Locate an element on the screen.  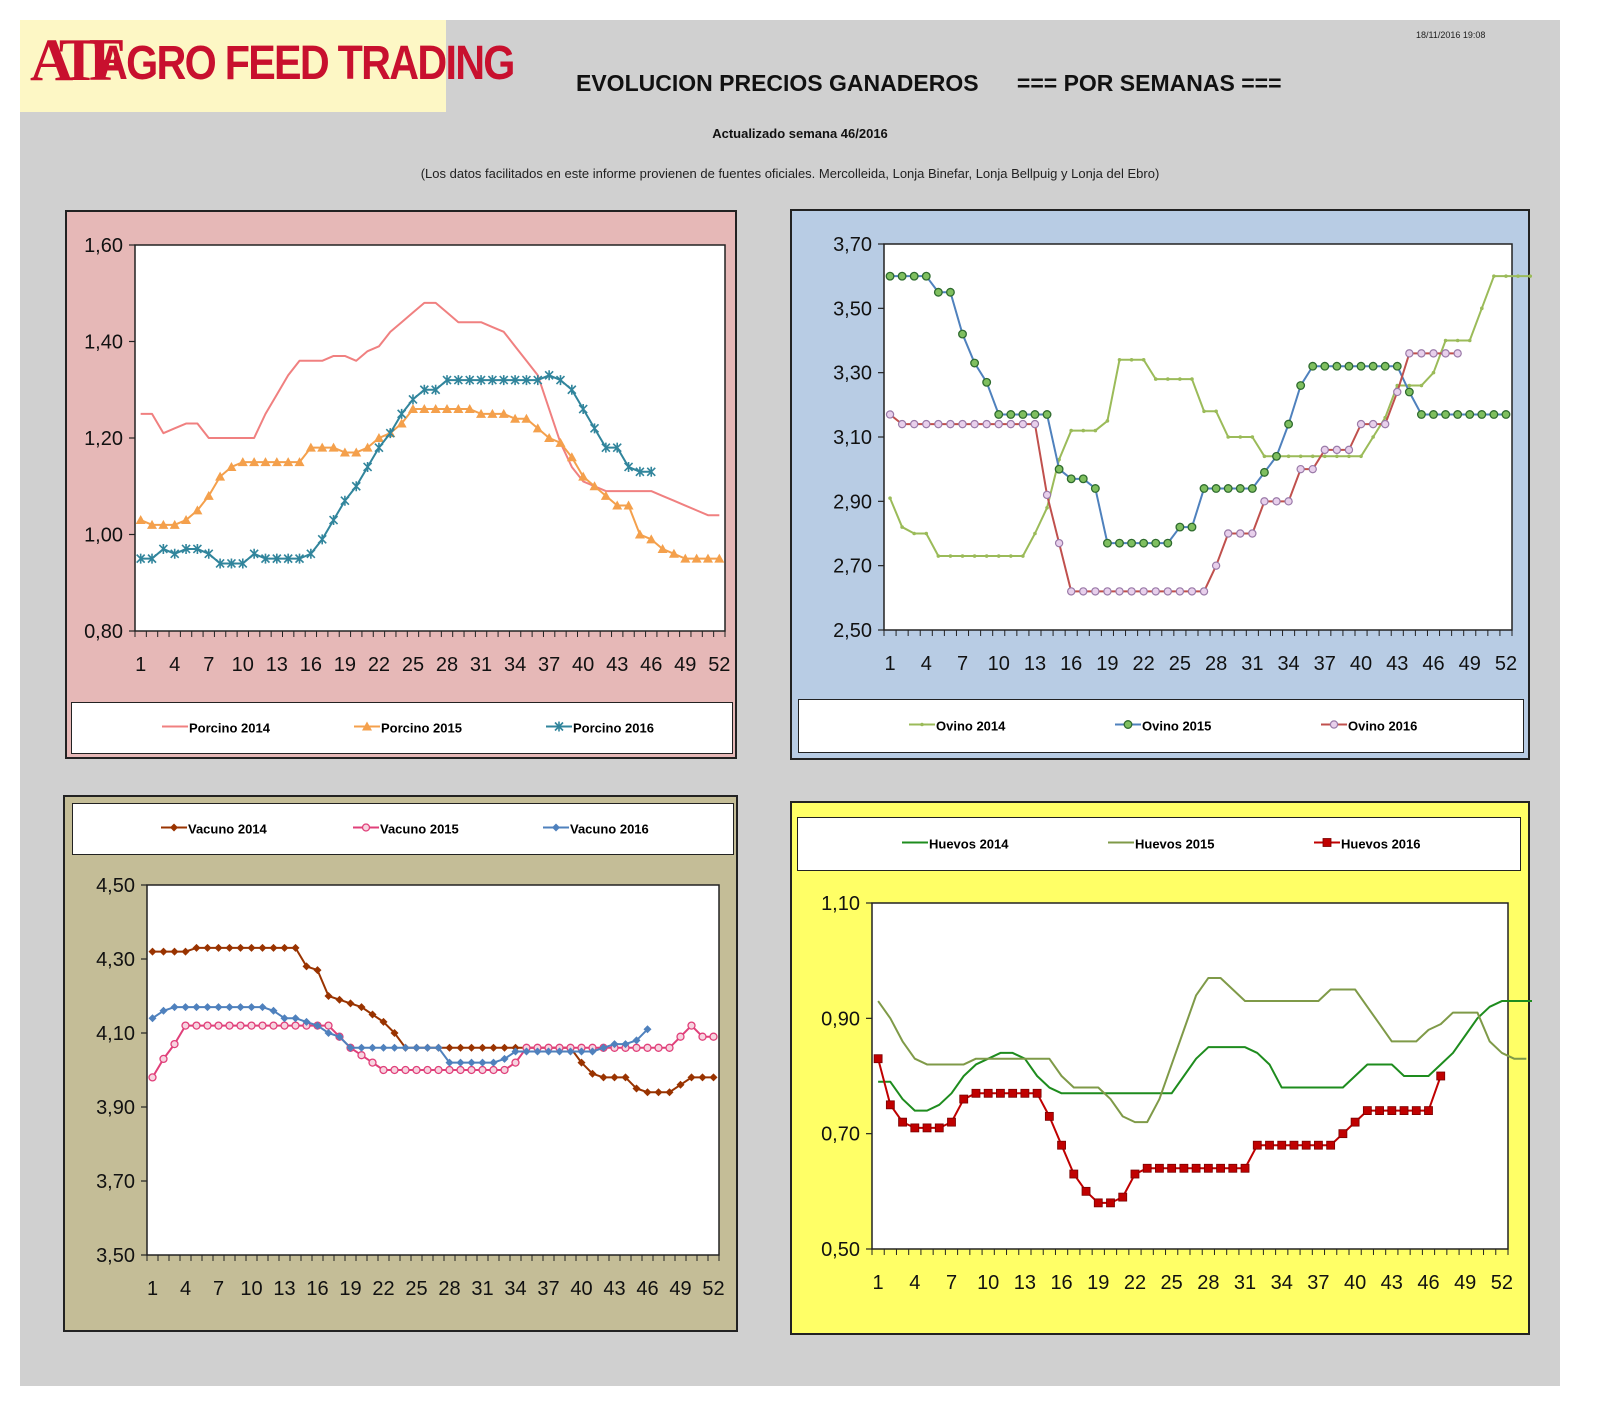
legend-item: Porcino 2016 is located at coordinates (600, 728).